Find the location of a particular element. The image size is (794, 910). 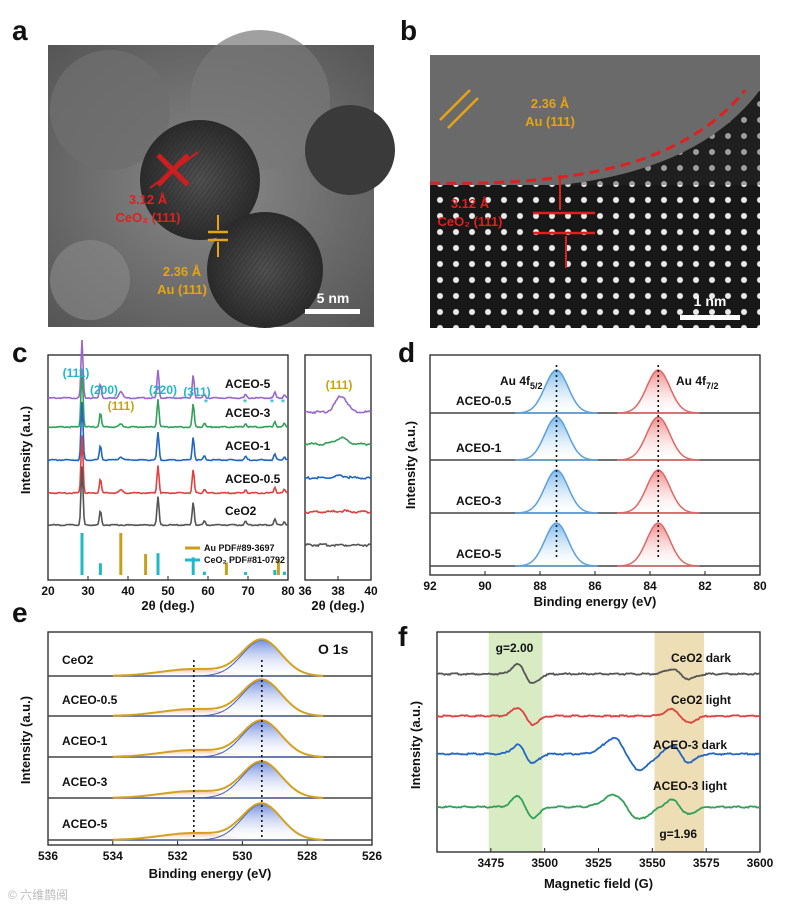

c-ticklabel-50: 50 is located at coordinates (168, 591).